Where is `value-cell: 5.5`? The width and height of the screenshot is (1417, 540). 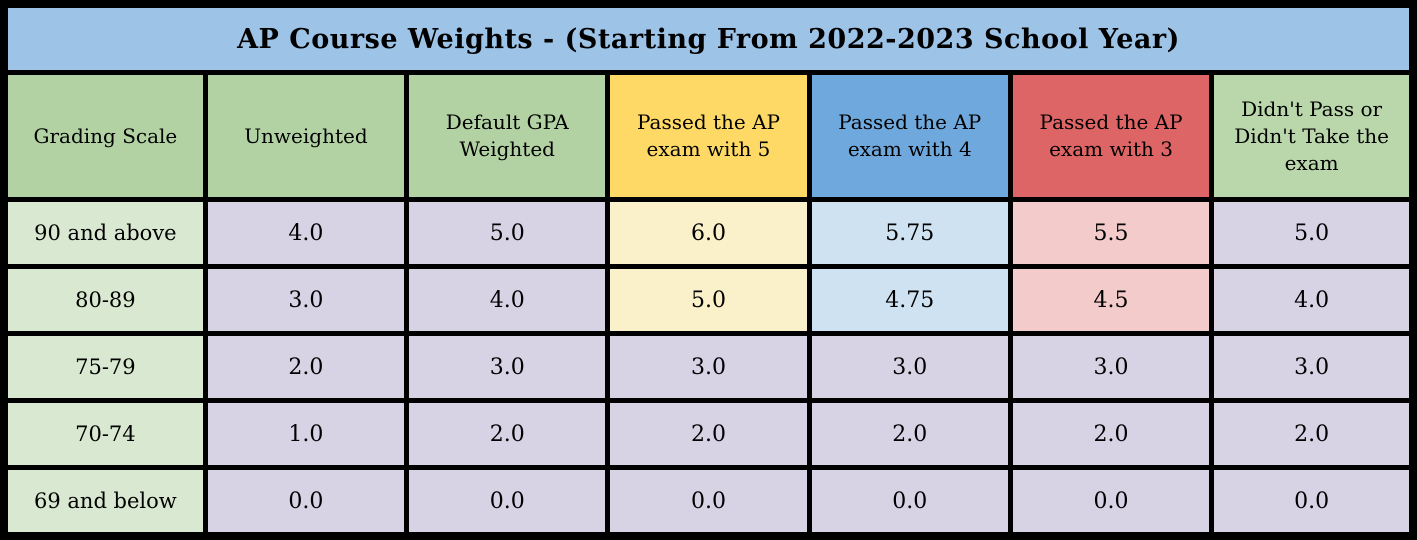
value-cell: 5.5 is located at coordinates (1111, 233).